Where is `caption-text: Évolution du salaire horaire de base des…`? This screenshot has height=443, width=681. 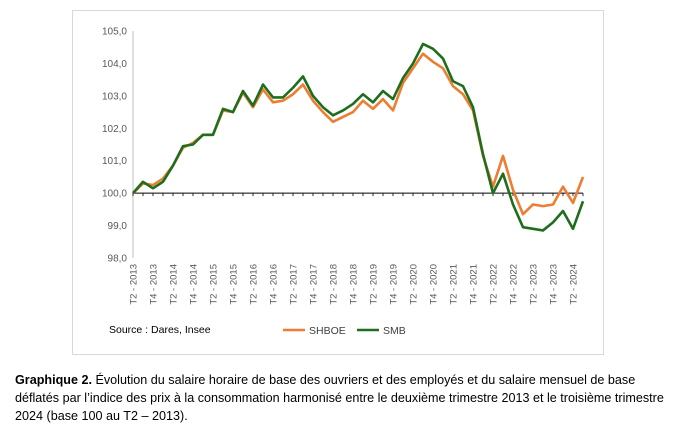
caption-text: Évolution du salaire horaire de base des… is located at coordinates (339, 398).